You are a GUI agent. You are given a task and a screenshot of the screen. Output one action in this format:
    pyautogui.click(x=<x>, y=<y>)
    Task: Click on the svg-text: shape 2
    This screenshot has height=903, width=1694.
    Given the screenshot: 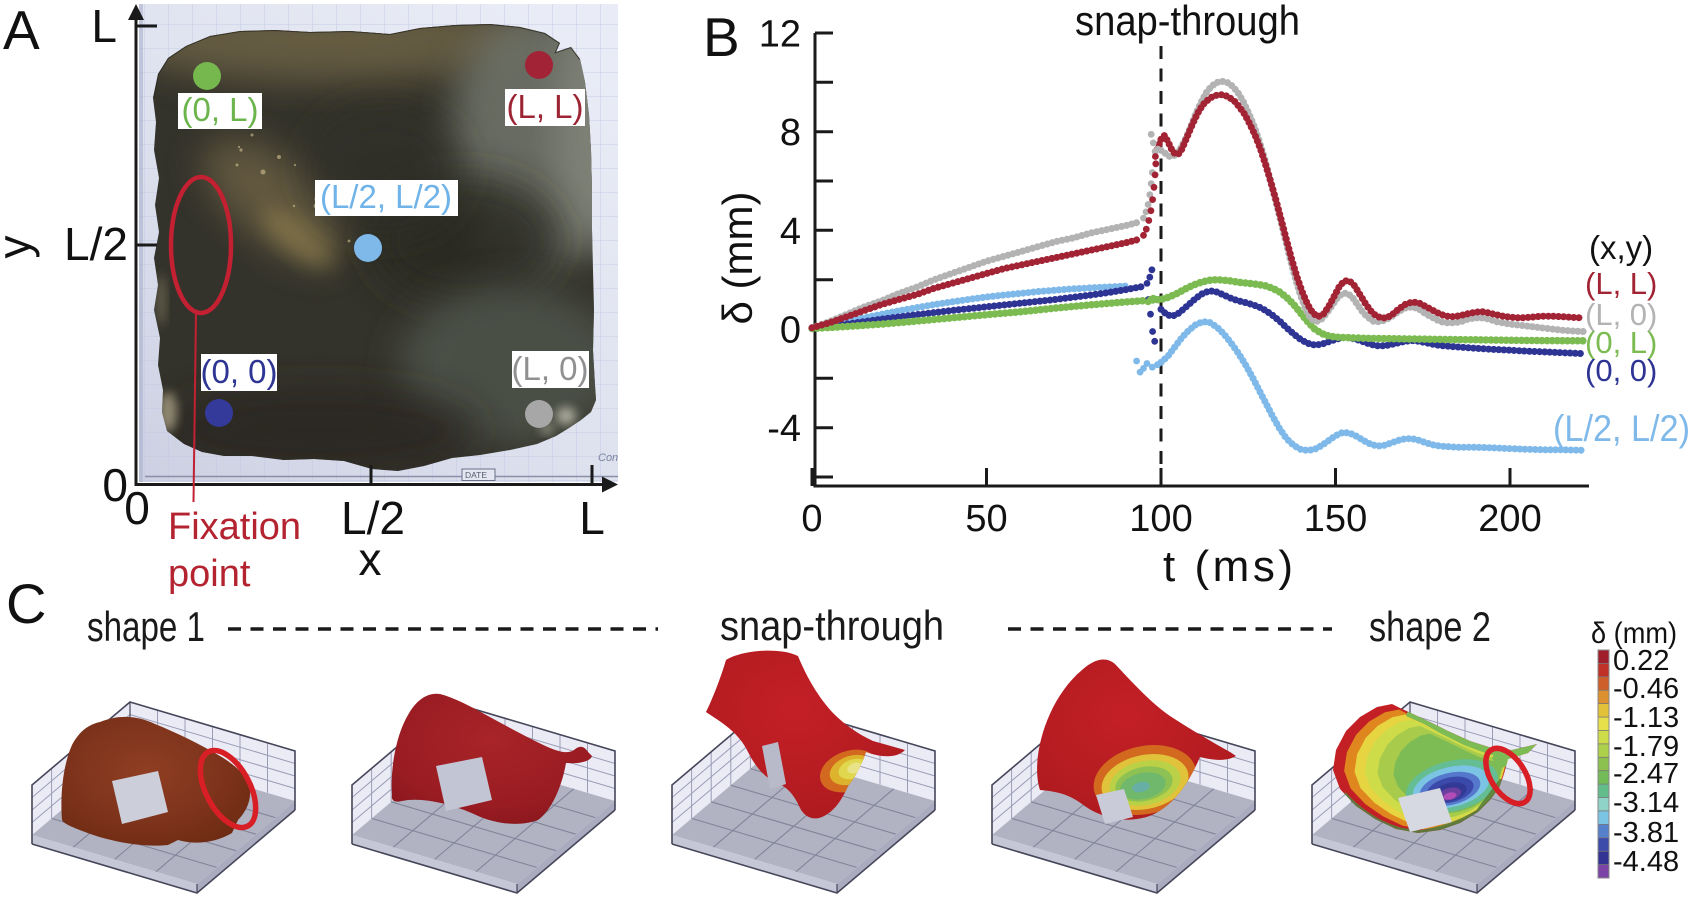 What is the action you would take?
    pyautogui.click(x=1430, y=626)
    